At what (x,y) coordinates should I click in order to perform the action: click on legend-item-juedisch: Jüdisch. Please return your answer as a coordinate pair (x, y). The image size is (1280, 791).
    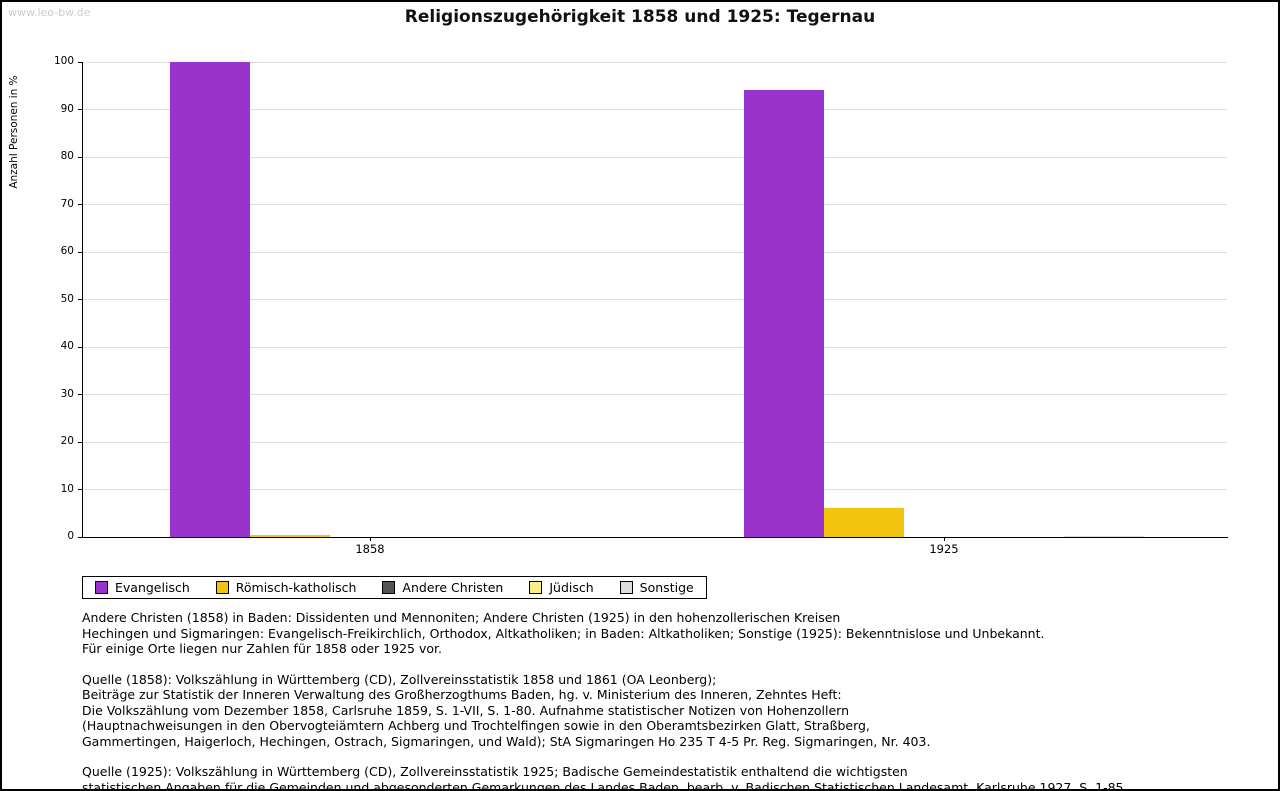
    Looking at the image, I should click on (561, 587).